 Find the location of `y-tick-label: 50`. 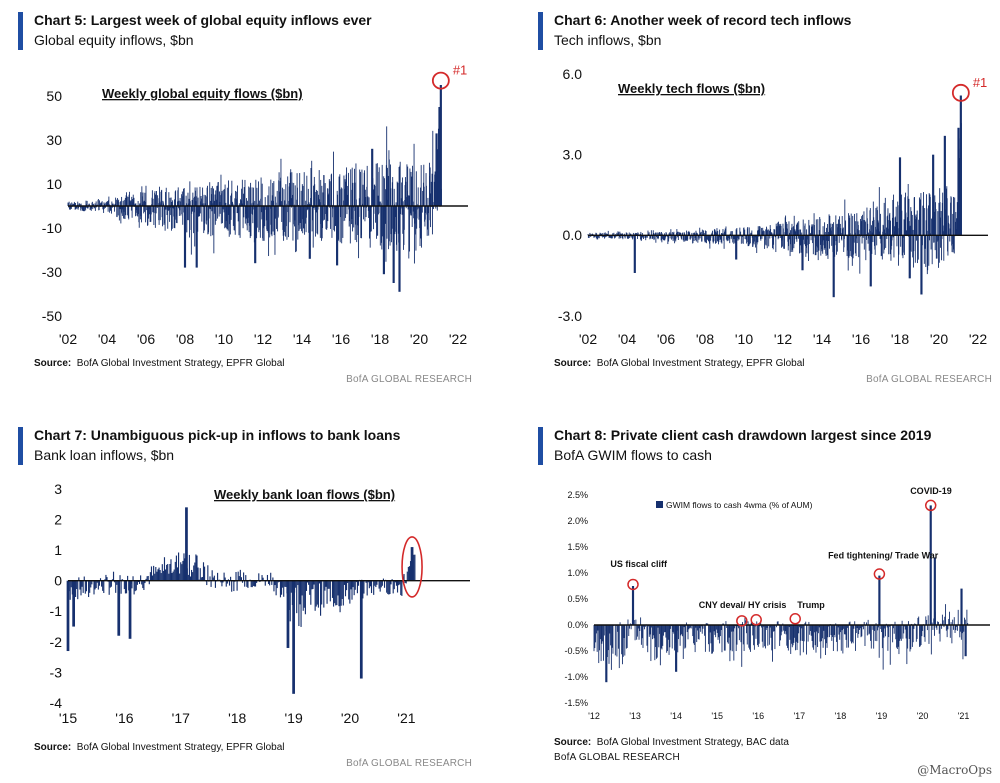

y-tick-label: 50 is located at coordinates (54, 96).